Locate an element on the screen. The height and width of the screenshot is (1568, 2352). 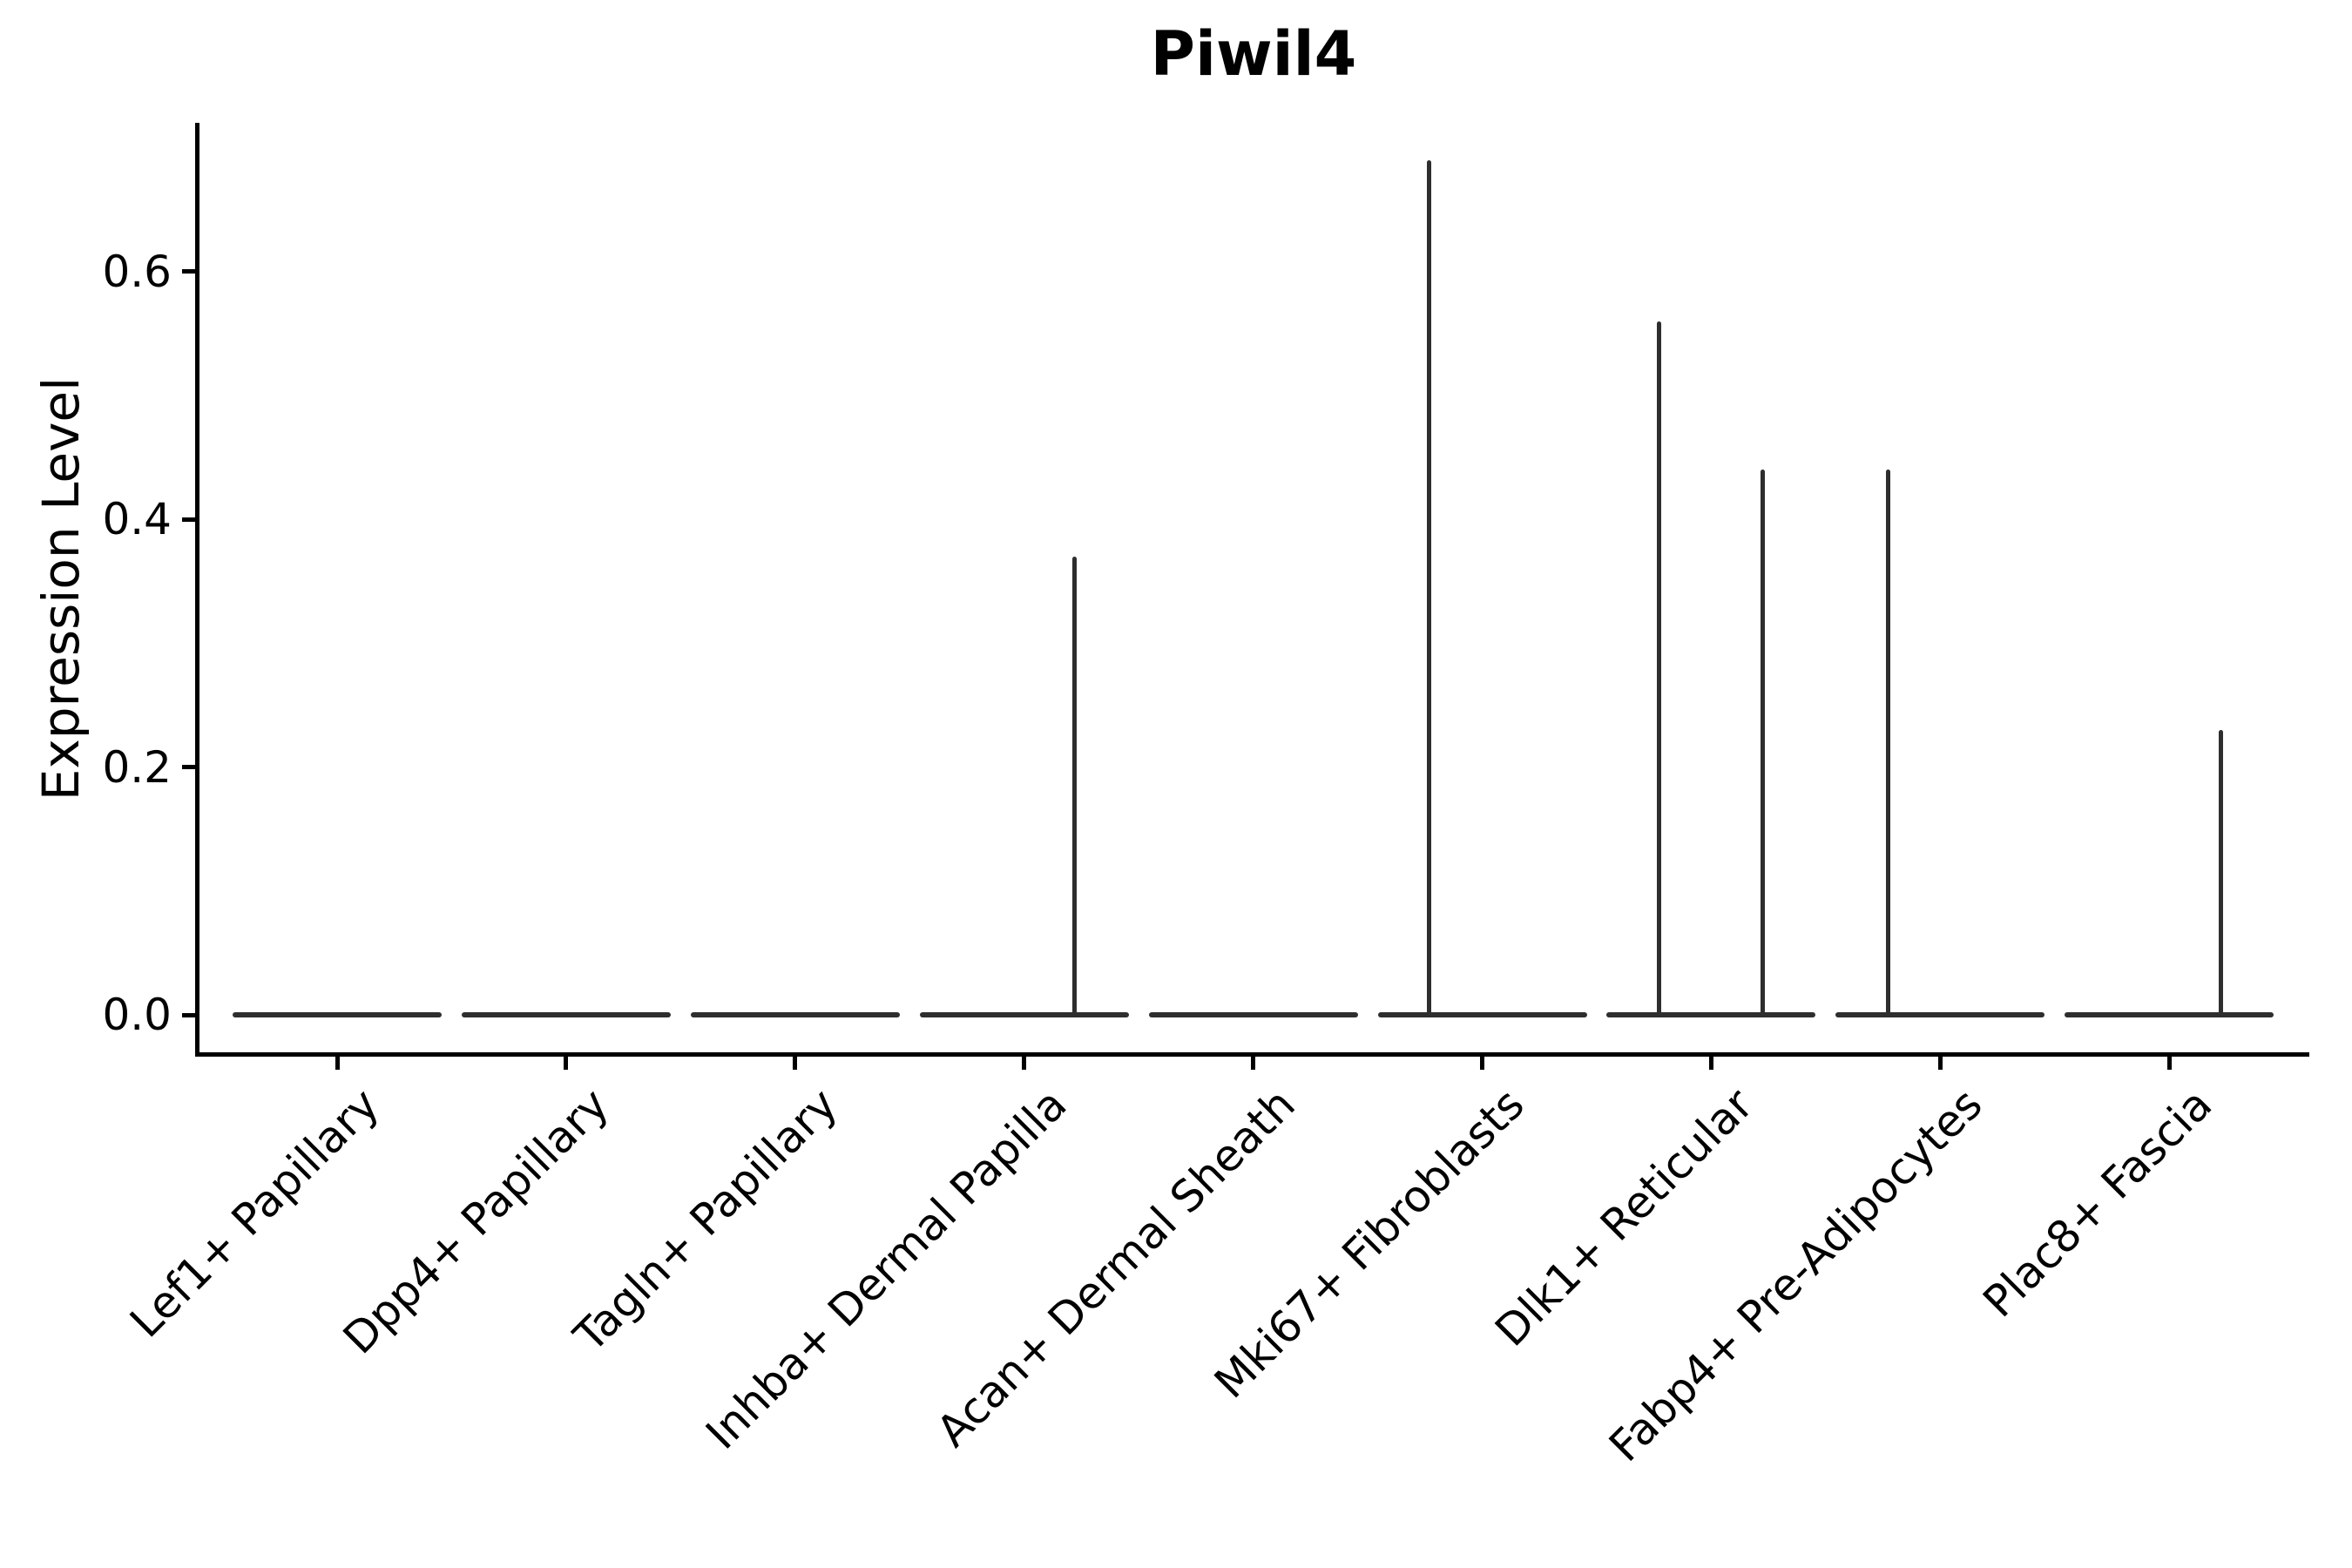
y-tick-label: 0.6 is located at coordinates (137, 271).